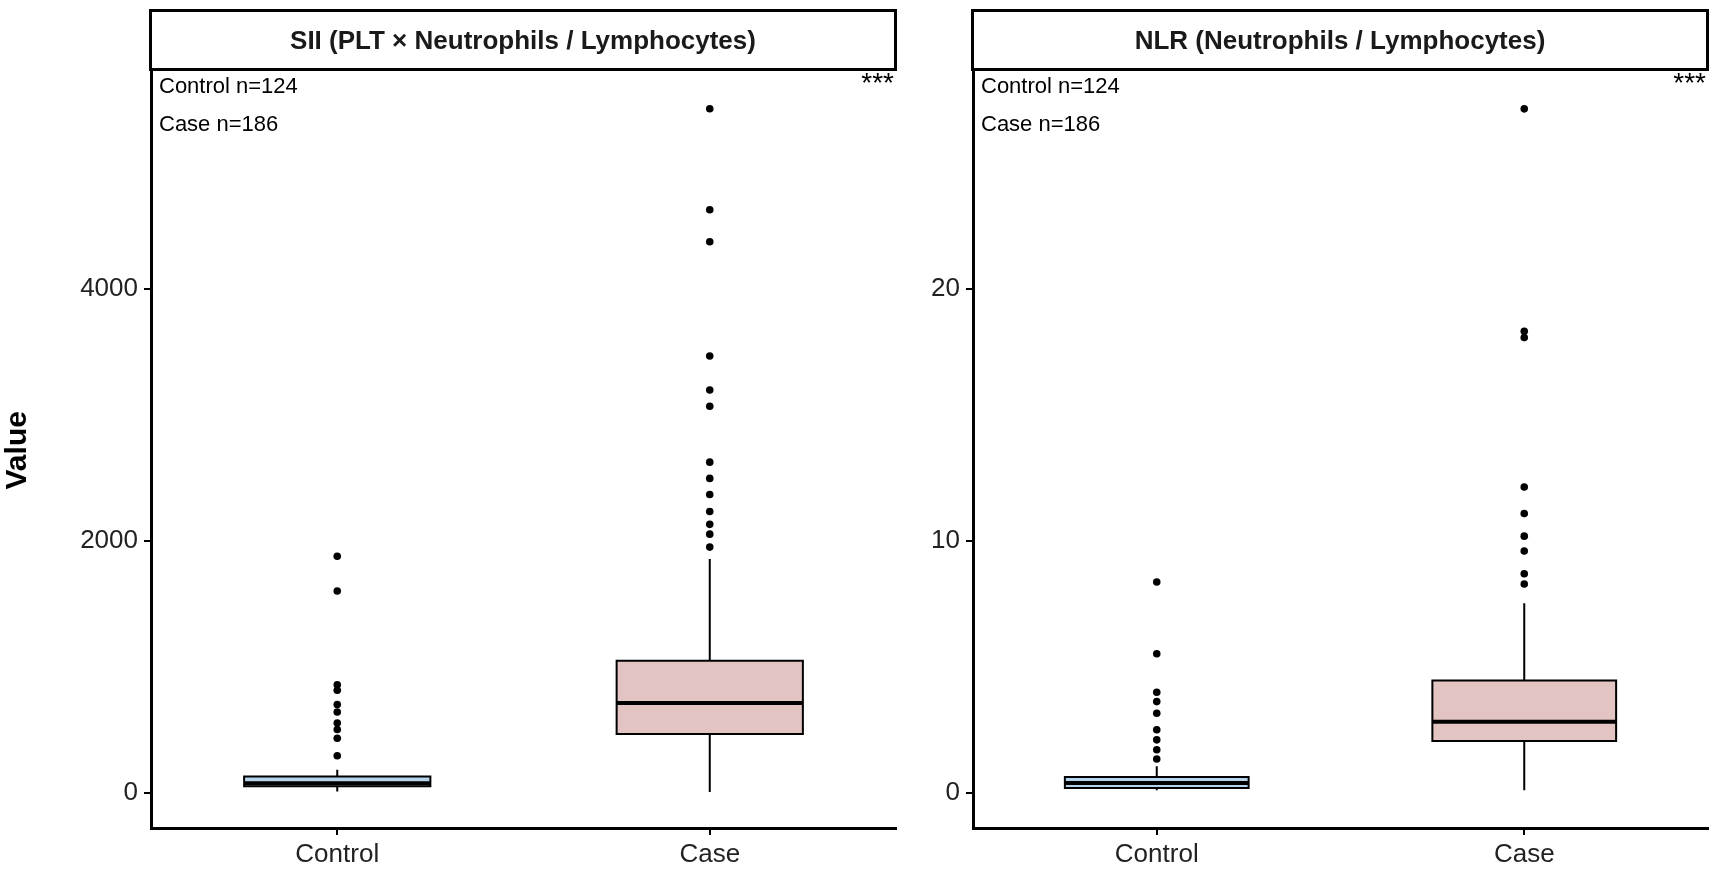  Describe the element at coordinates (109, 287) in the screenshot. I see `y-tick-label: 4000` at that location.